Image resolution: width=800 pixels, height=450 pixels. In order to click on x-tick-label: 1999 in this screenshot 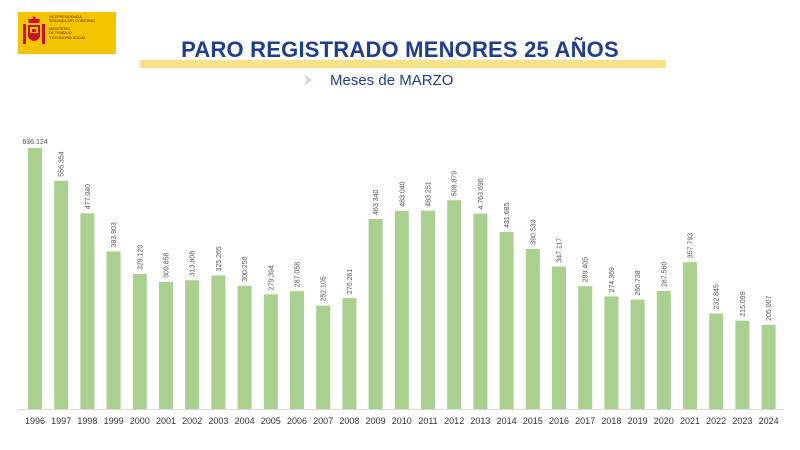, I will do `click(114, 421)`.